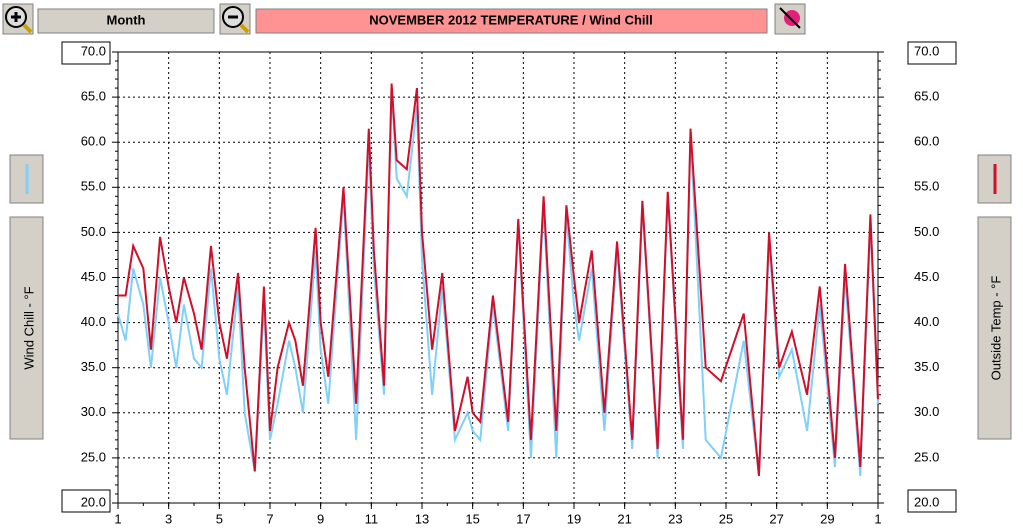  Describe the element at coordinates (926, 96) in the screenshot. I see `y2-tick-label: 65.0` at that location.